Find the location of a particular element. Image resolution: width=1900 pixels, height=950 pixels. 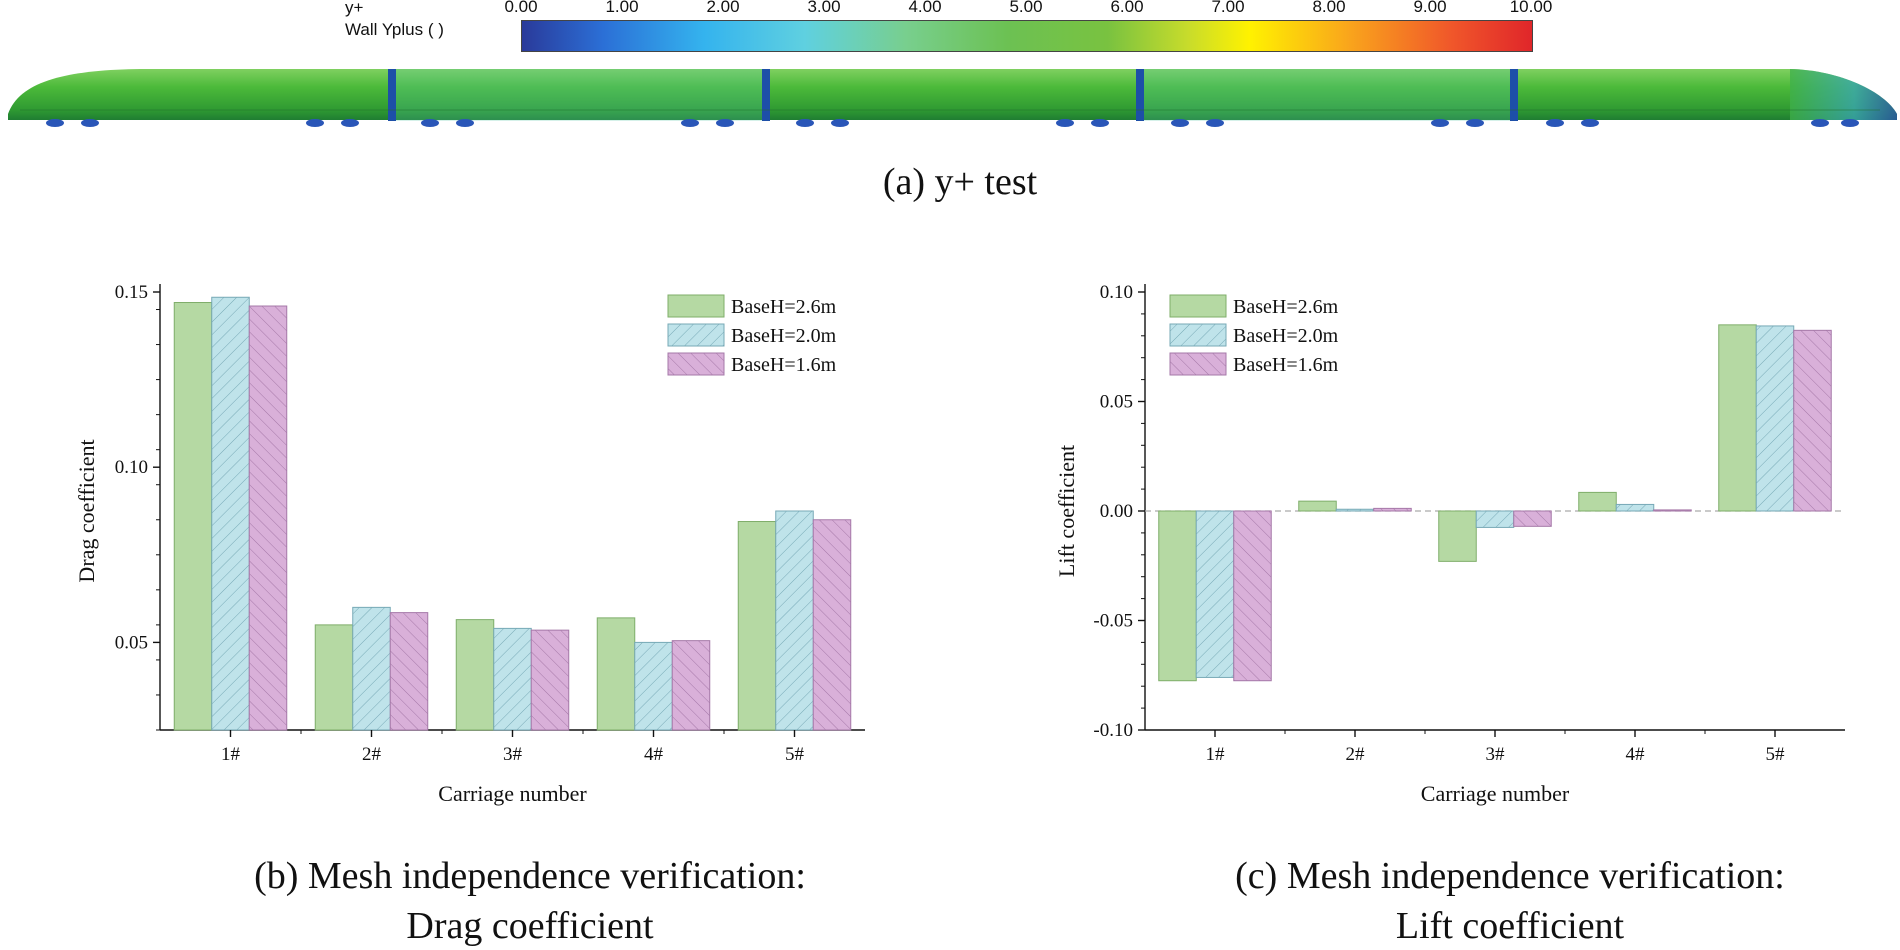

caption-c-line1: (c) Mesh independence verification: is located at coordinates (1510, 876).